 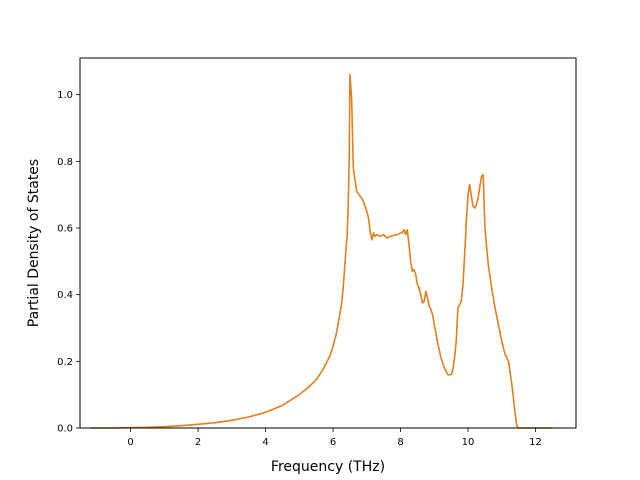 I want to click on y-tick-label: 0.4, so click(x=65, y=295).